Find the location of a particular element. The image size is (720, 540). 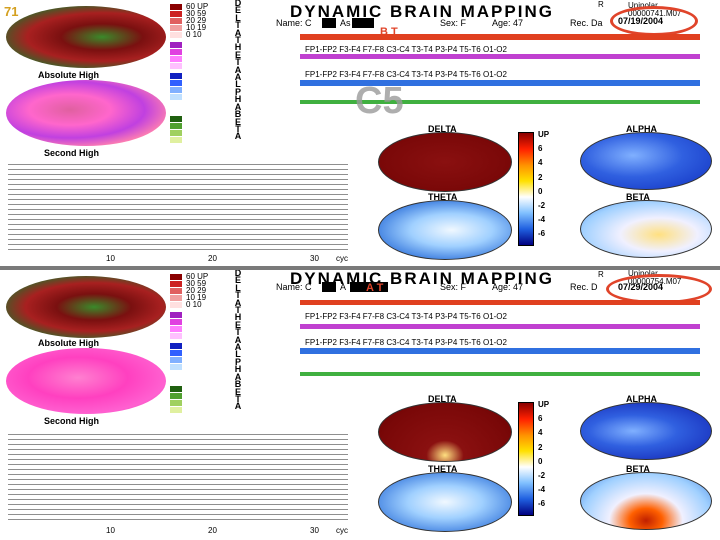

watermark-label: C5 is located at coordinates (379, 101).